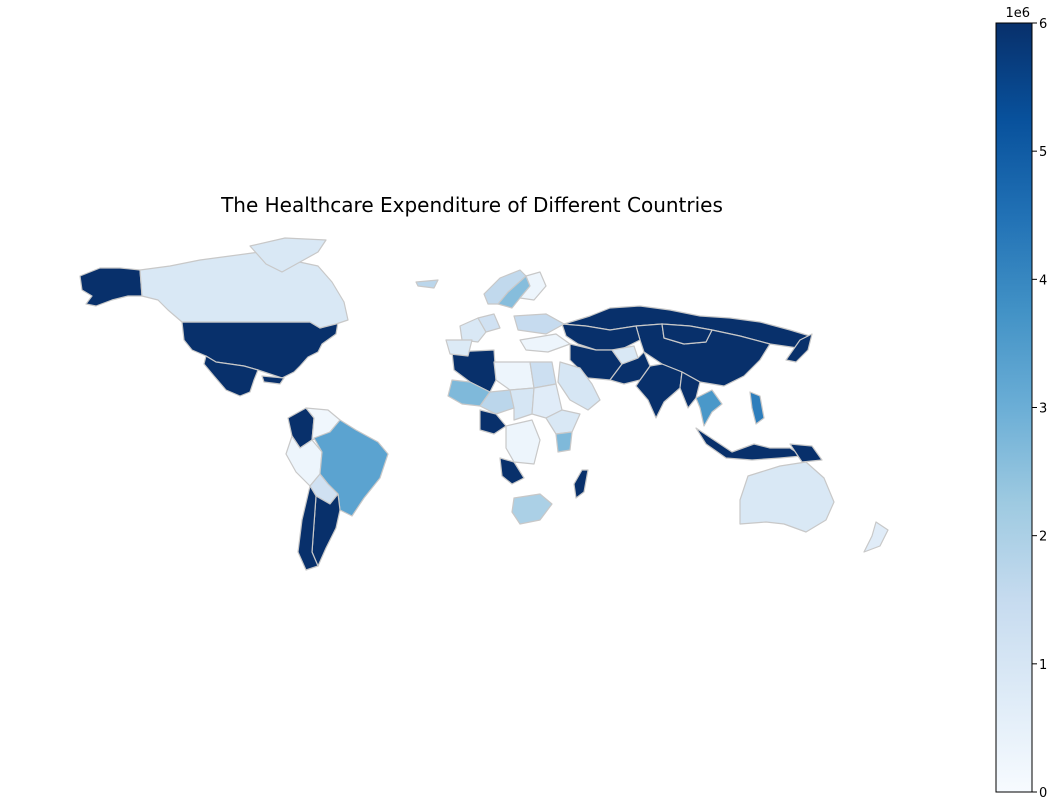 This screenshot has height=808, width=1060. What do you see at coordinates (539, 324) in the screenshot?
I see `country-ukraine` at bounding box center [539, 324].